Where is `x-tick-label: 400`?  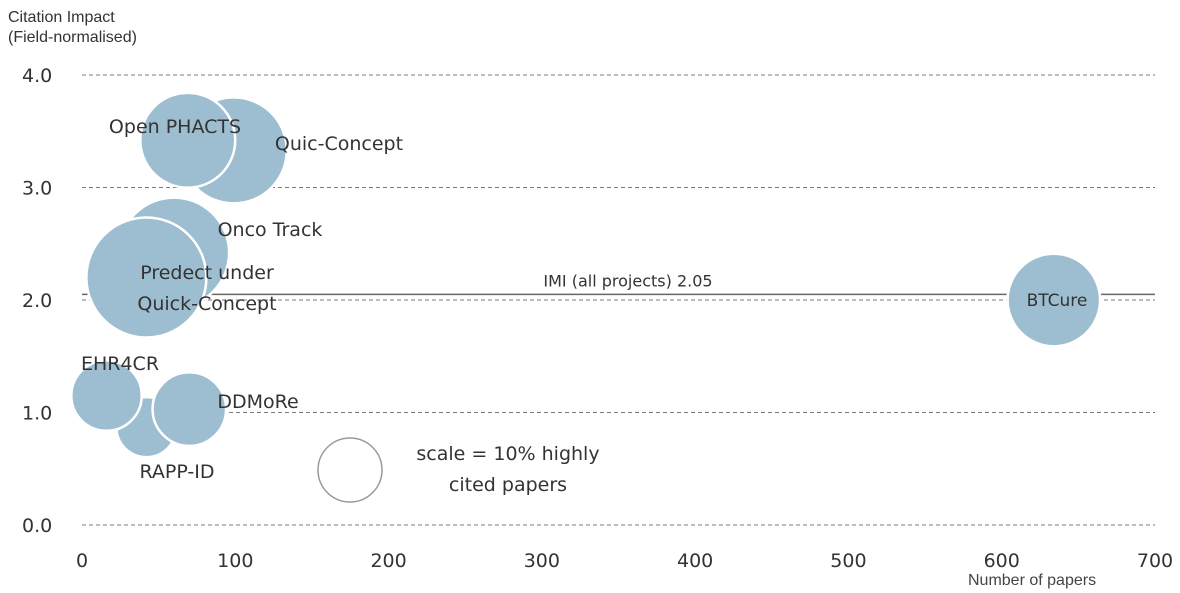
x-tick-label: 400 is located at coordinates (695, 561).